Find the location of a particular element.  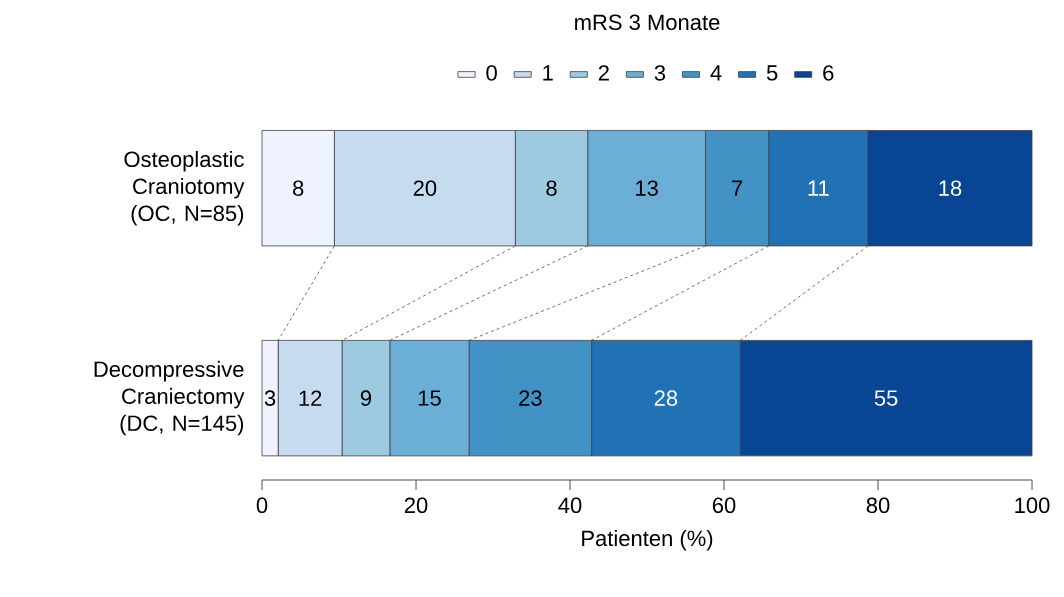

x-axis-title: Patienten (%) is located at coordinates (647, 540).